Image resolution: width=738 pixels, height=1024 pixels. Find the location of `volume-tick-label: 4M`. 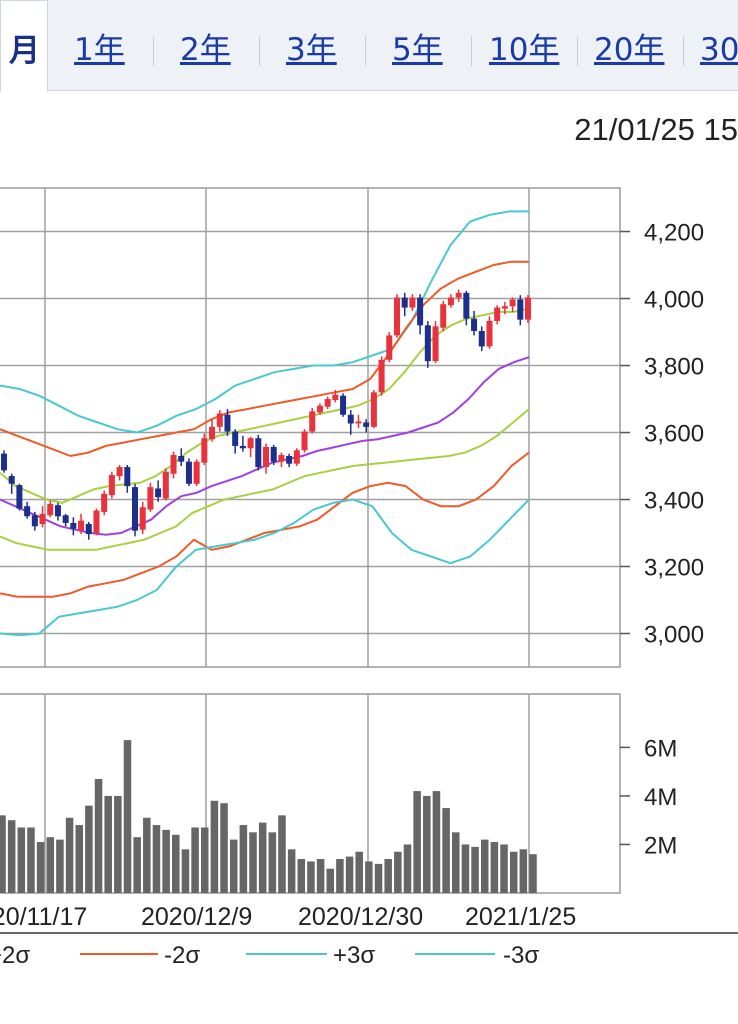

volume-tick-label: 4M is located at coordinates (660, 797).